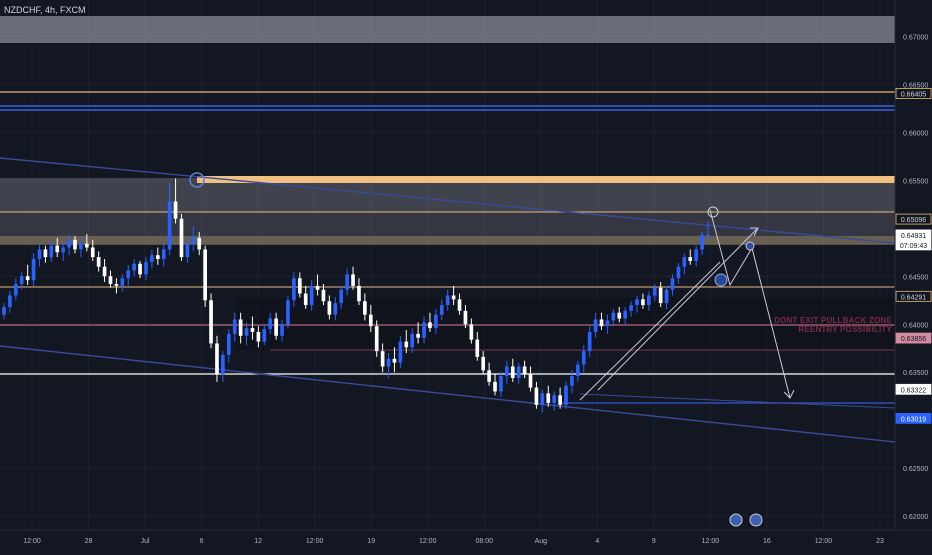  I want to click on symbol-label: NZDCHF, 4h, FXCM, so click(45, 10).